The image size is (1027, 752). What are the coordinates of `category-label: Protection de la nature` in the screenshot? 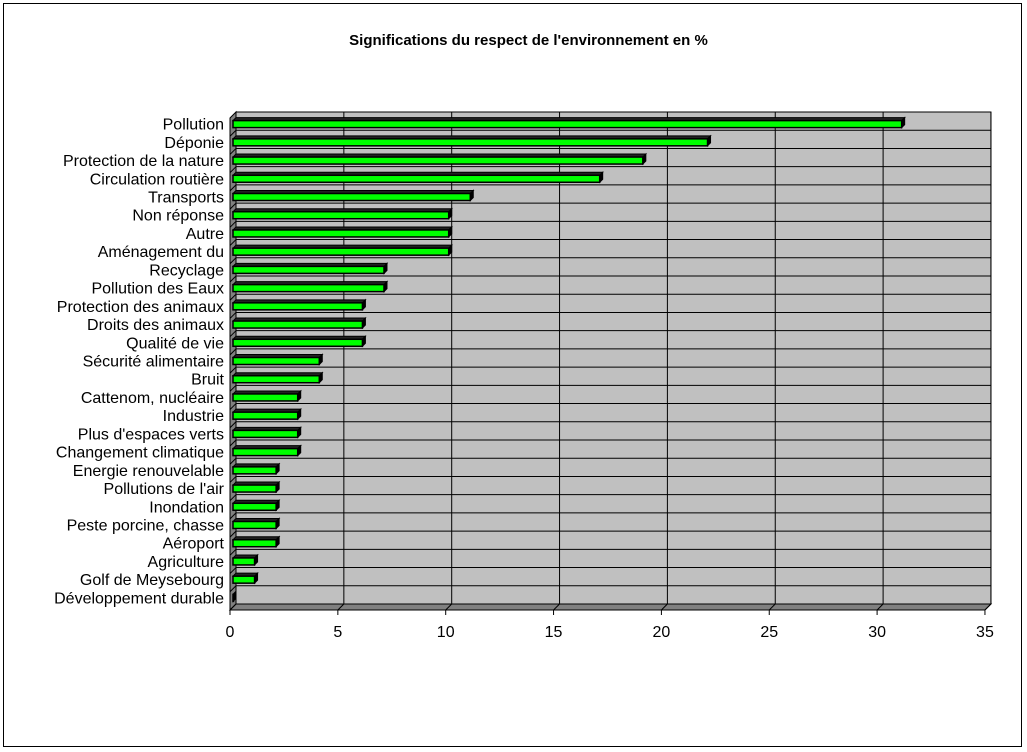 It's located at (143, 161).